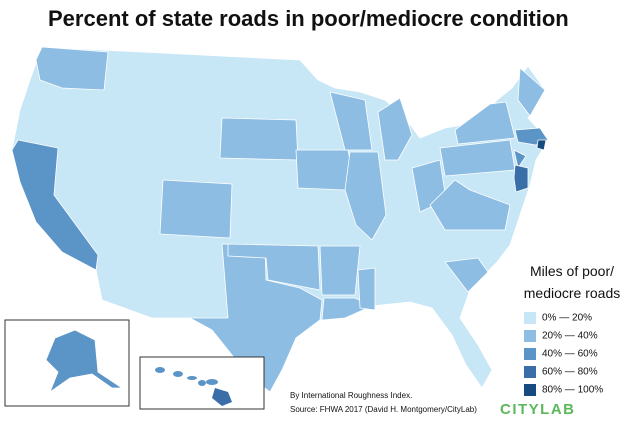 The height and width of the screenshot is (421, 620). What do you see at coordinates (572, 271) in the screenshot?
I see `legend-title: Miles of poor/` at bounding box center [572, 271].